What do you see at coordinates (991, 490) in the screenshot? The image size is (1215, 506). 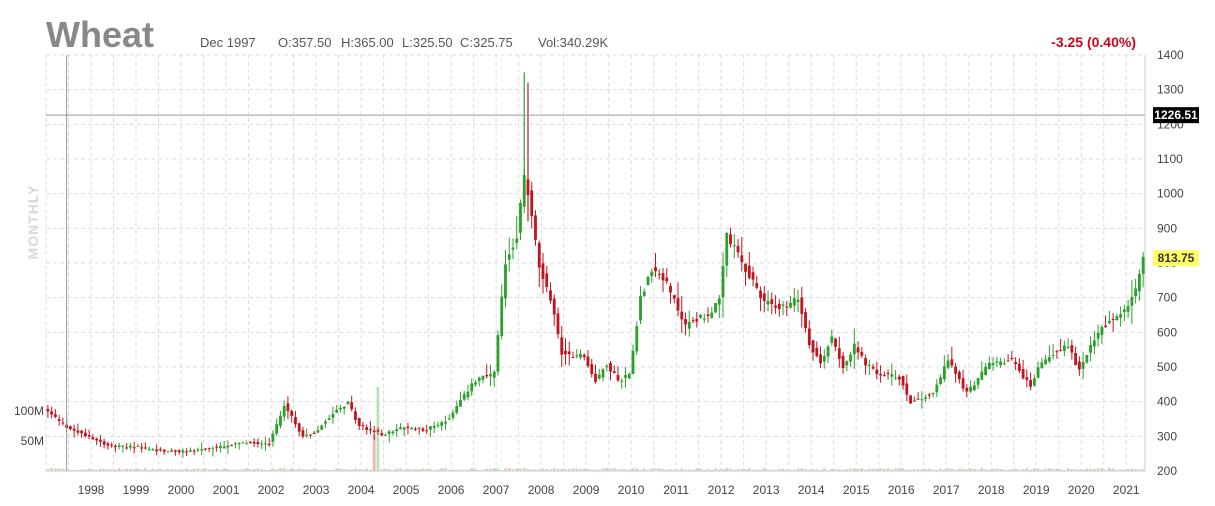 I see `year-tick-label: 2018` at bounding box center [991, 490].